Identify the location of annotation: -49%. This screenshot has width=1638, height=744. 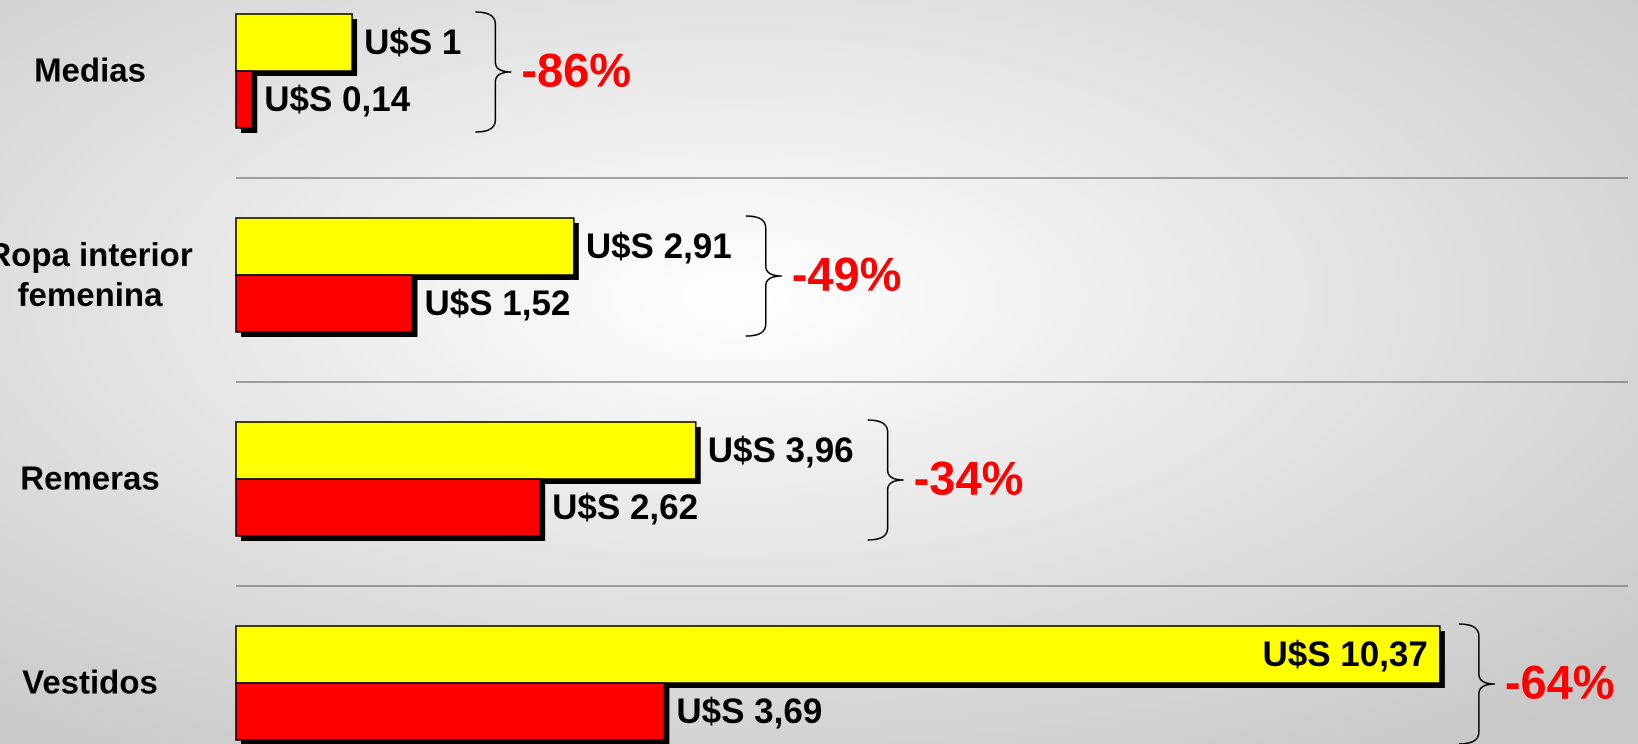
(847, 273).